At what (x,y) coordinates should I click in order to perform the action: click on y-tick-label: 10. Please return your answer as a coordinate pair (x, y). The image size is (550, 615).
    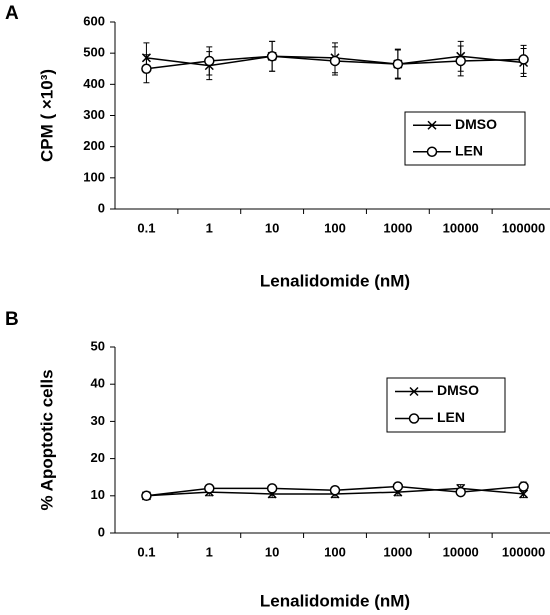
    Looking at the image, I should click on (98, 494).